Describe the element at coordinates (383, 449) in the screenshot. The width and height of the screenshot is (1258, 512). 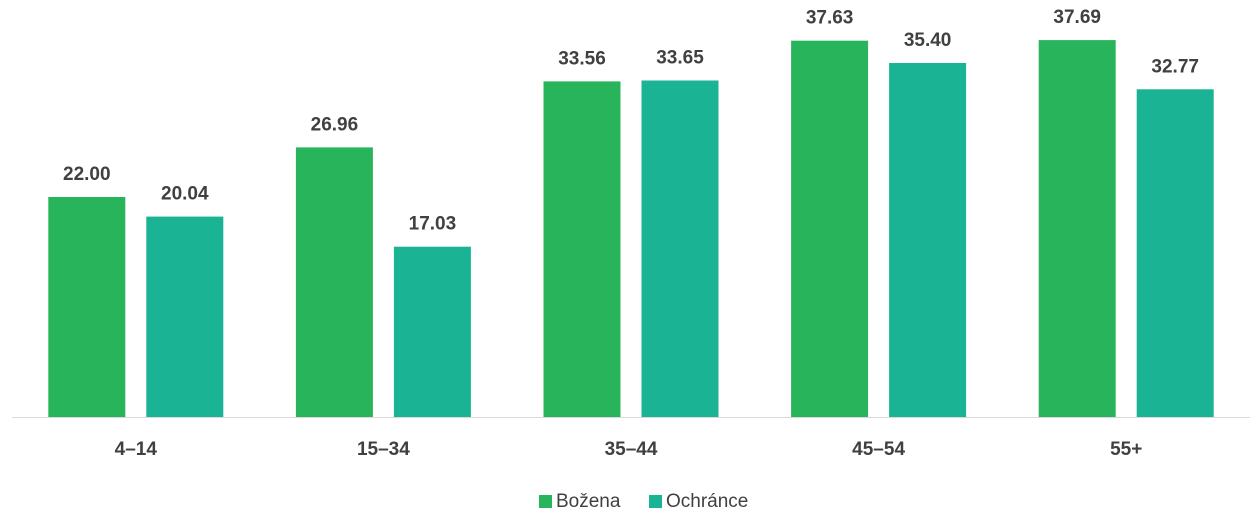
I see `x-tick-label-15-34: 15–34` at that location.